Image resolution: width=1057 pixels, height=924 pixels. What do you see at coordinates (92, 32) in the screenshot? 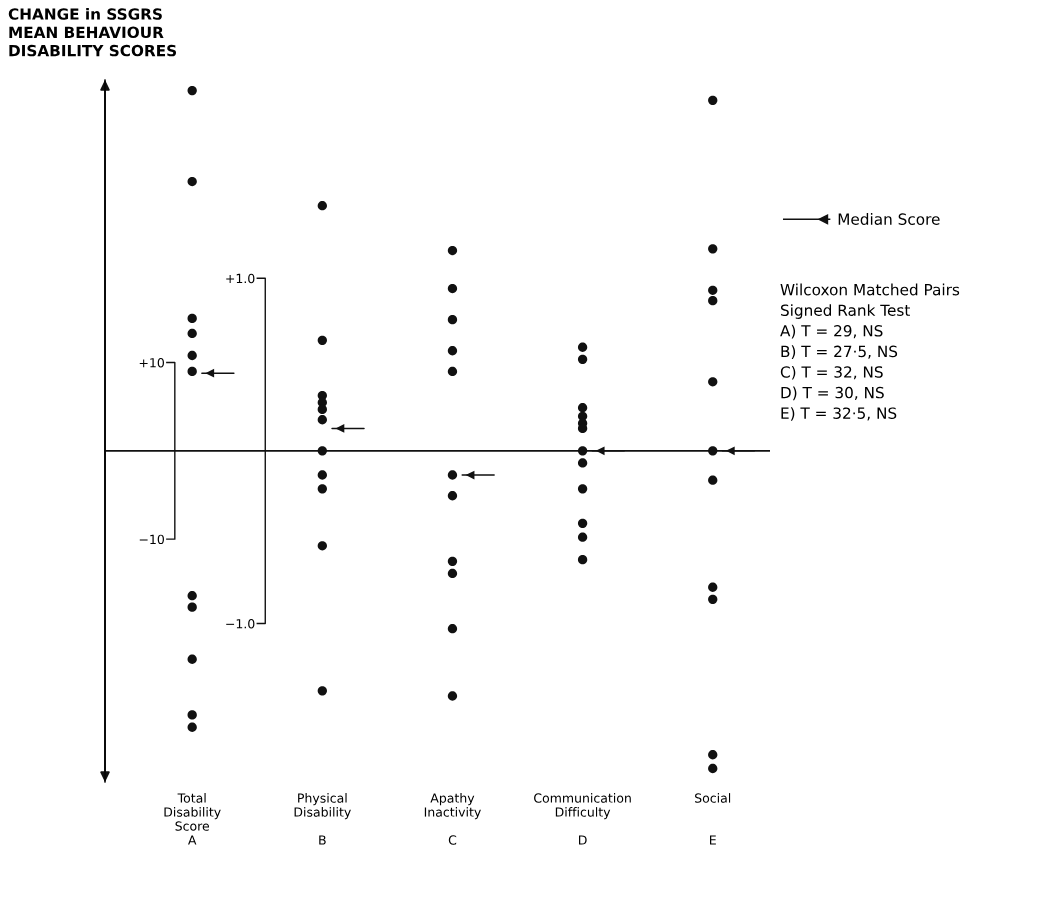
I see `y-axis-title: CHANGE in SSGRS MEAN BEHAVIOUR DISABILITY SCORES` at bounding box center [92, 32].